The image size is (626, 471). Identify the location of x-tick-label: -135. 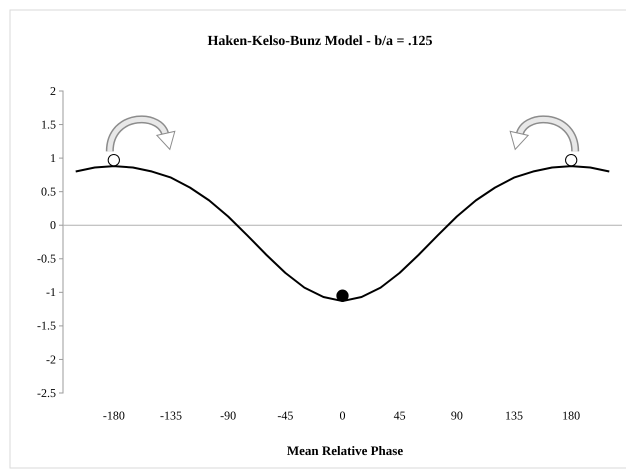
(171, 415).